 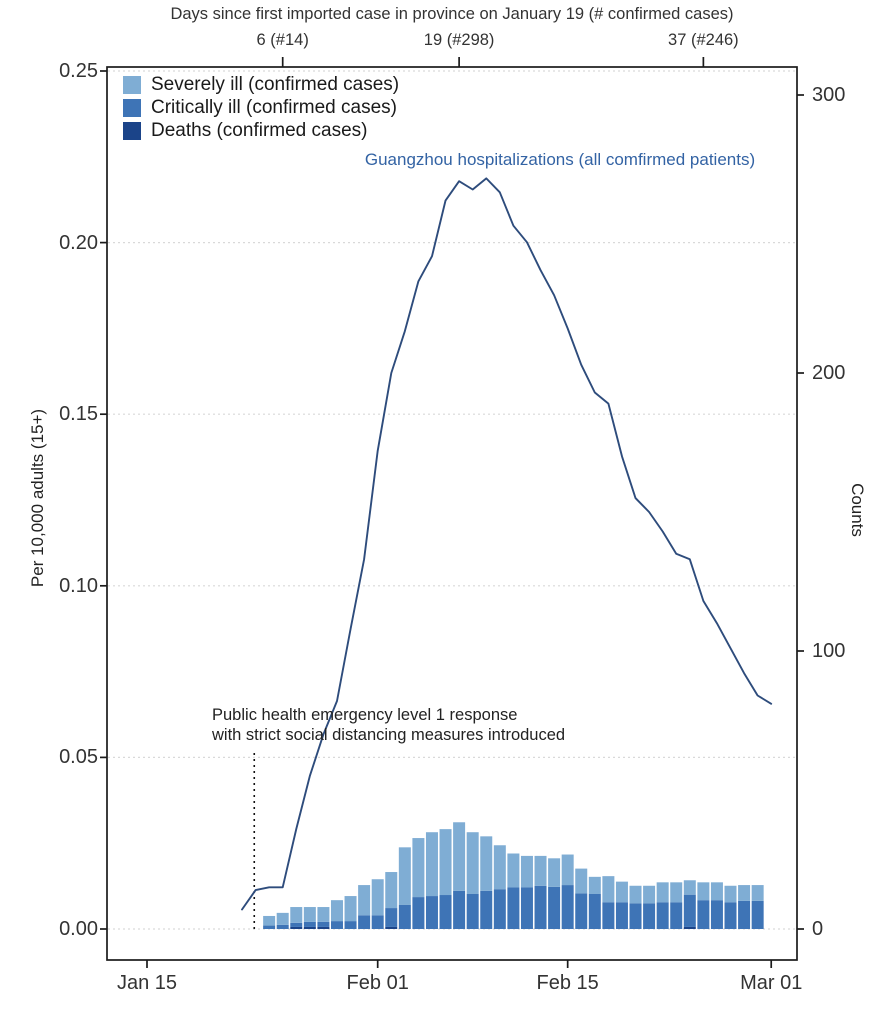 I want to click on top-axis-tick-label: 6 (#14), so click(x=282, y=40).